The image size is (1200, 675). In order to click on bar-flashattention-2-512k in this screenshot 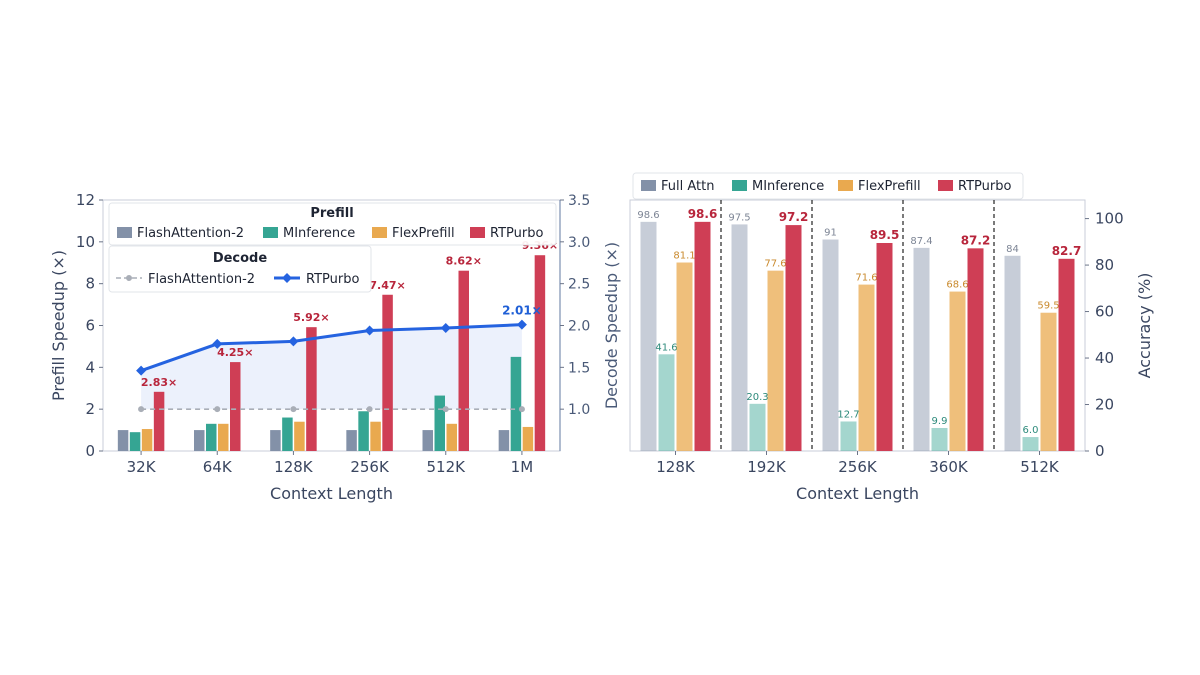, I will do `click(427, 440)`.